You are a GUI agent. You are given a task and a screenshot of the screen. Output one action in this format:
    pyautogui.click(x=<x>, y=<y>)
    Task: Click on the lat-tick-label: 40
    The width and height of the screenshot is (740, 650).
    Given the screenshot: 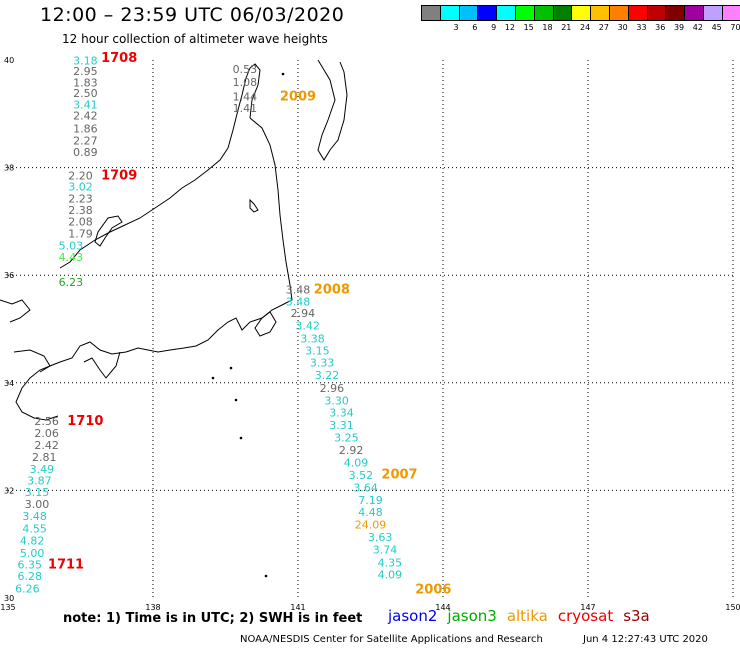 What is the action you would take?
    pyautogui.click(x=9, y=60)
    